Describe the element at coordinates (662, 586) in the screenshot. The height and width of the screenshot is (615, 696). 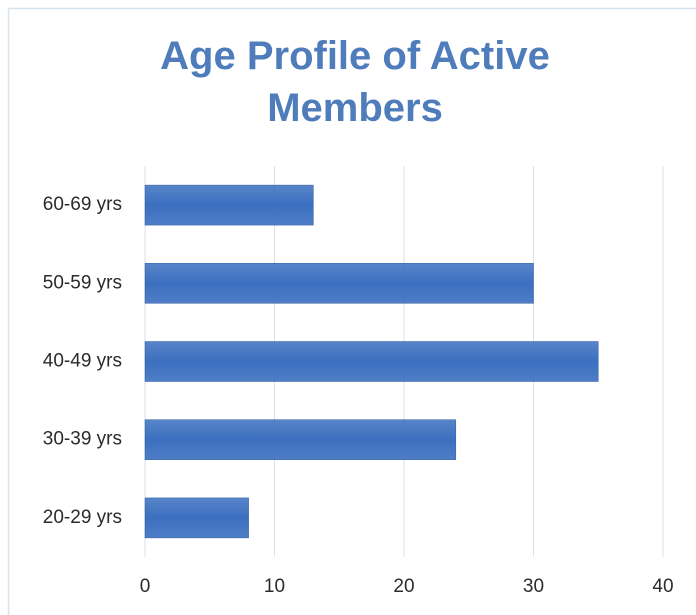
I see `x-tick-label: 40` at that location.